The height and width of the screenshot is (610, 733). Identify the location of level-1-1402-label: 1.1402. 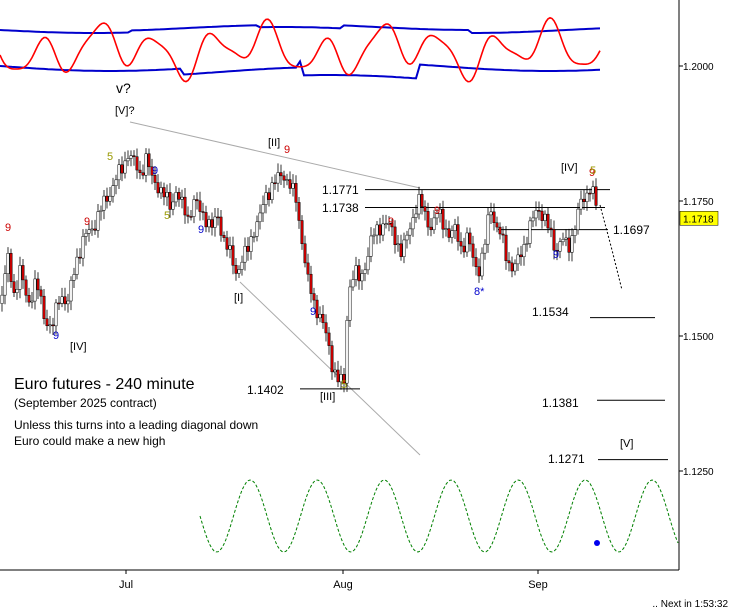
(265, 390).